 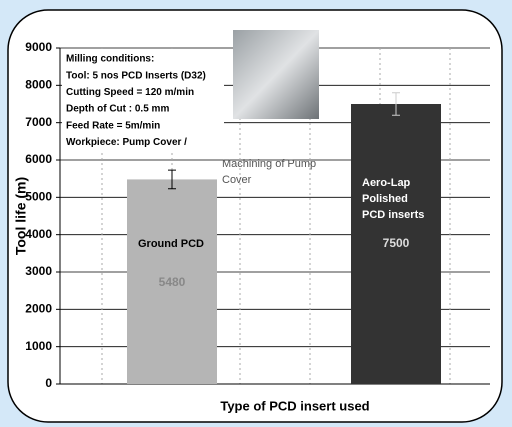 I want to click on bar-category-label: Ground PCD, so click(x=171, y=244).